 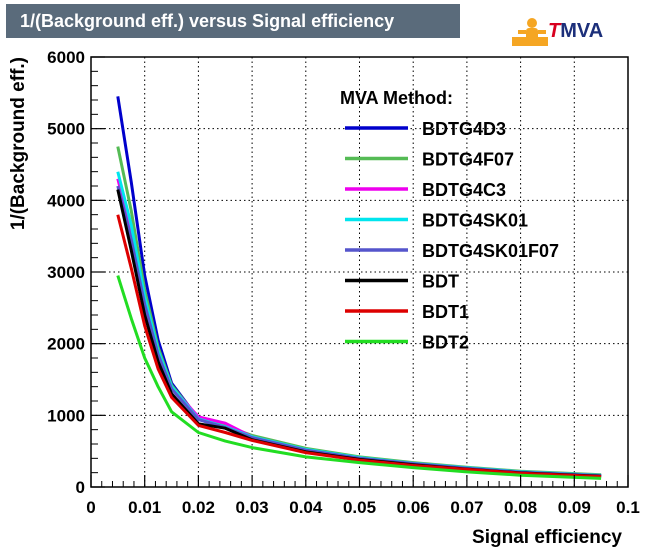 What do you see at coordinates (490, 251) in the screenshot?
I see `legend-label: BDTG4SK01F07` at bounding box center [490, 251].